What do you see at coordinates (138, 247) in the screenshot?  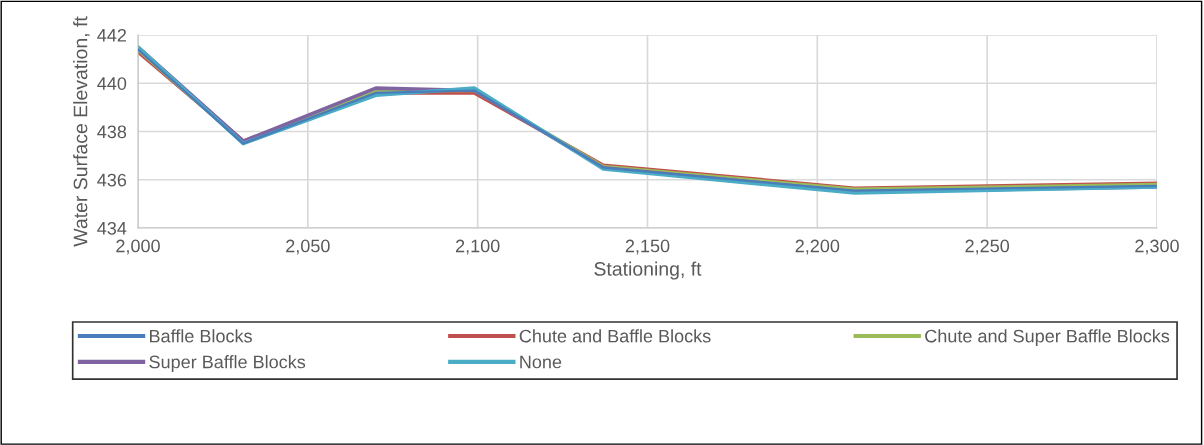 I see `x-tick-label: 2,000` at bounding box center [138, 247].